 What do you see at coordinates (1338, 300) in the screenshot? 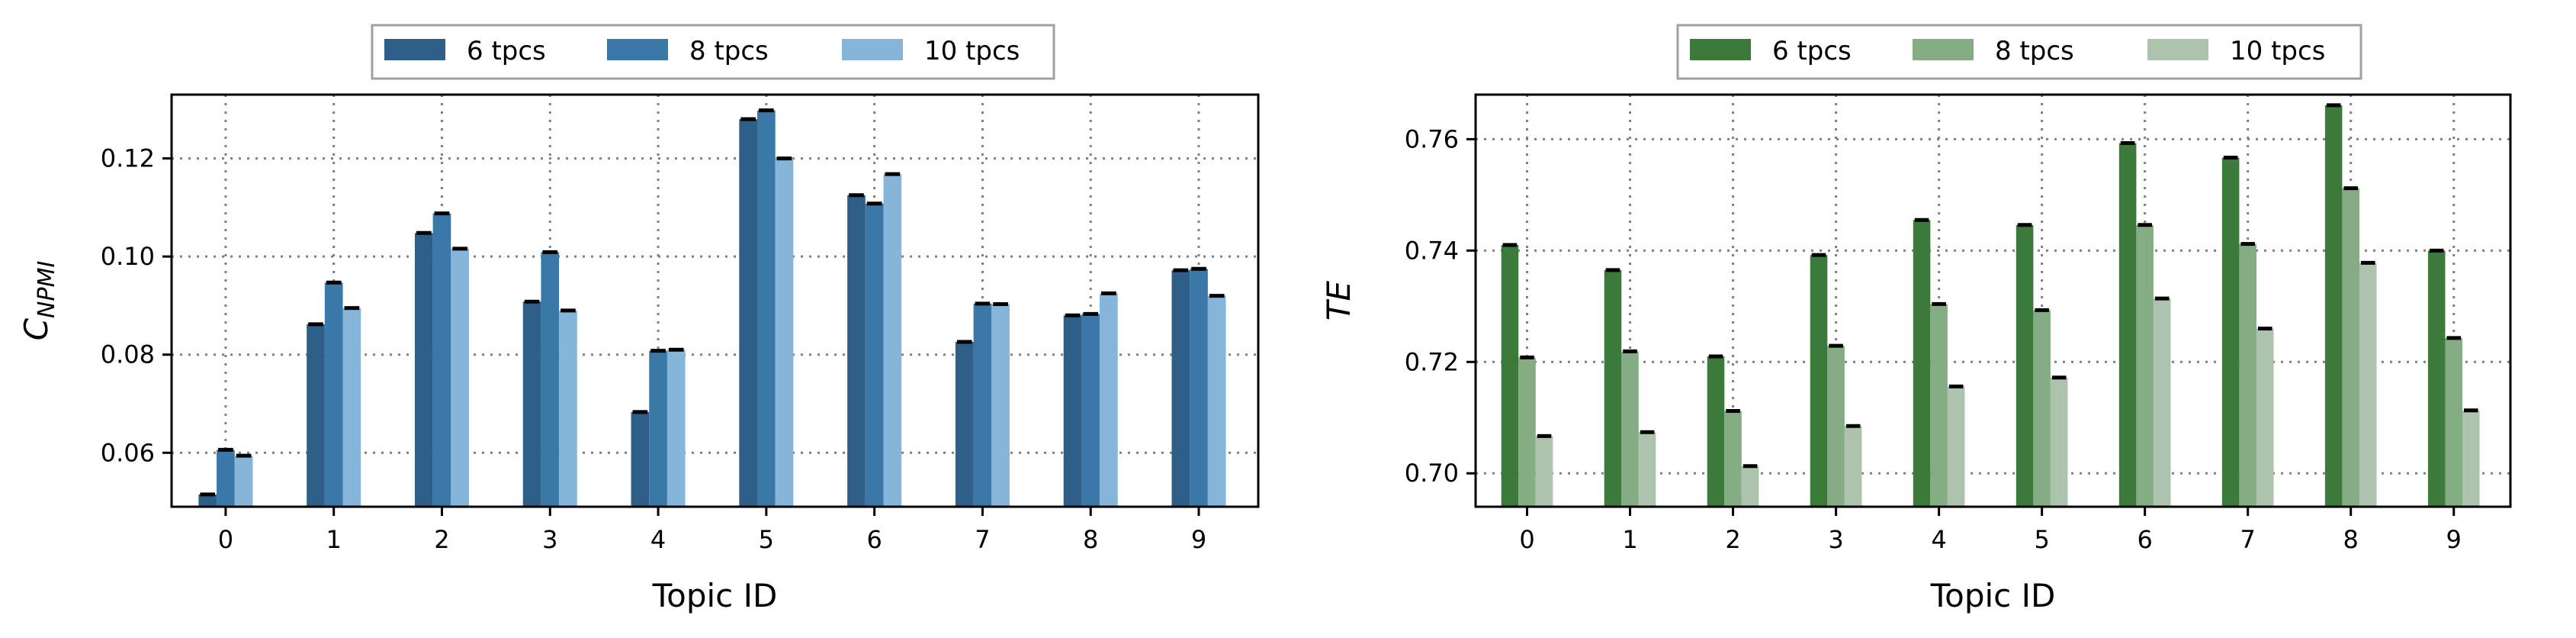
I see `y-axis-label: TE` at bounding box center [1338, 300].